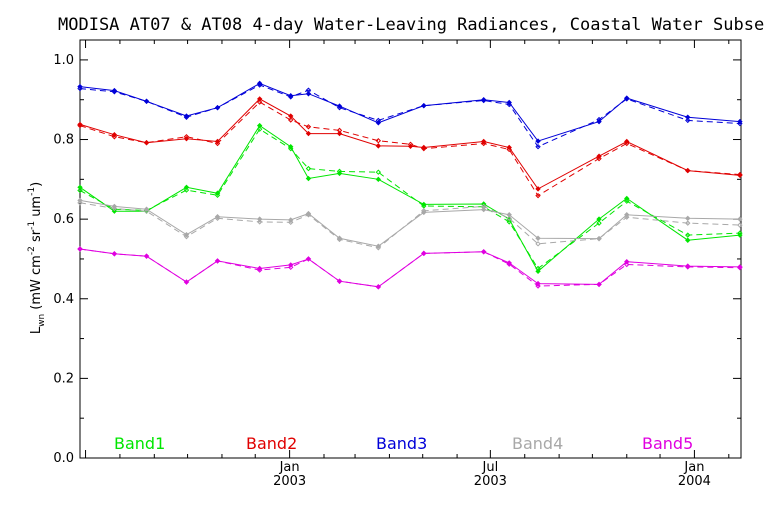 The height and width of the screenshot is (512, 768). What do you see at coordinates (289, 467) in the screenshot?
I see `x-tick-month: Jan` at bounding box center [289, 467].